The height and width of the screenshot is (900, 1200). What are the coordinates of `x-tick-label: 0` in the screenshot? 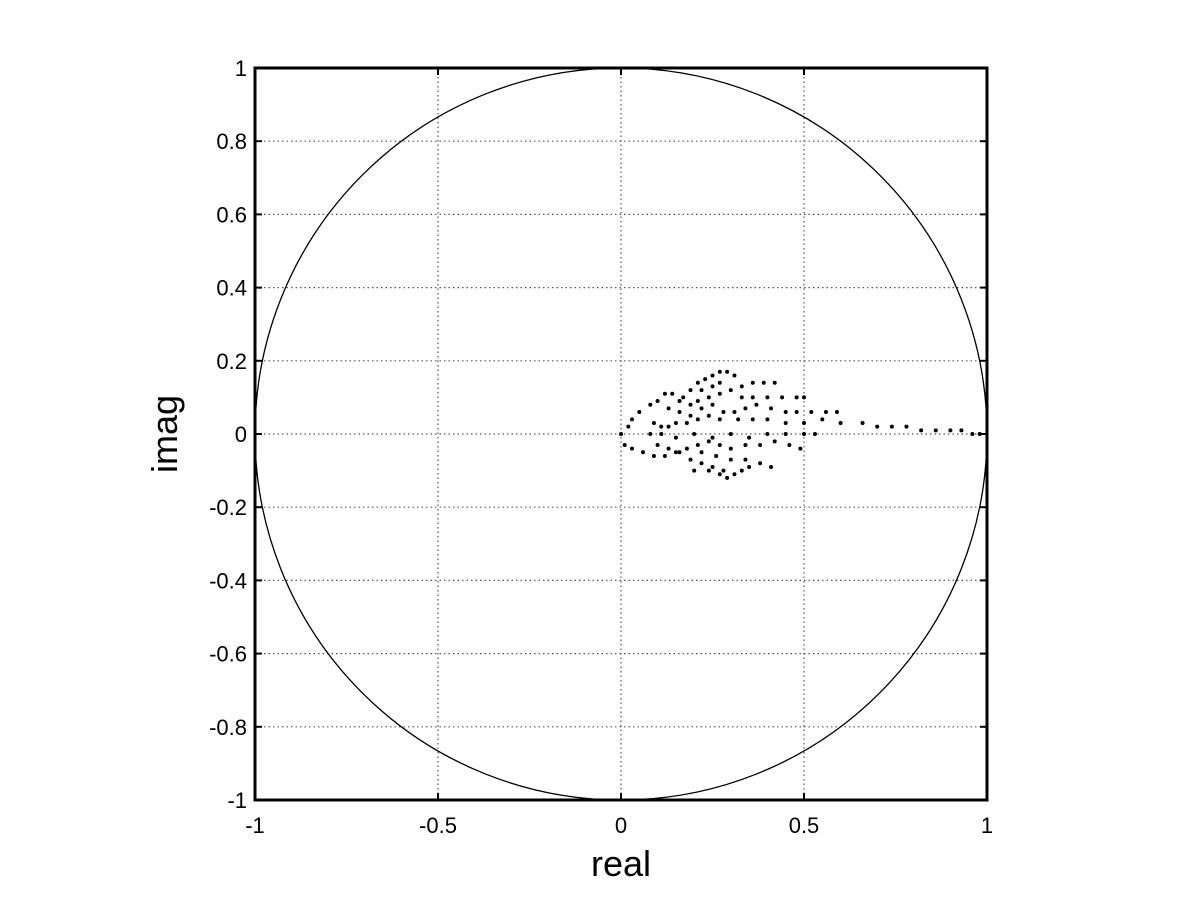 It's located at (621, 825).